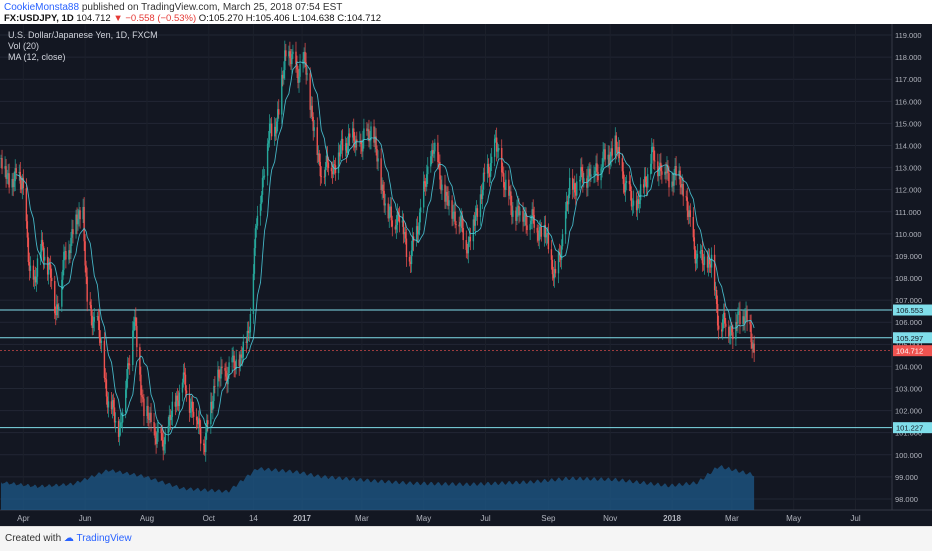  What do you see at coordinates (161, 18) in the screenshot?
I see `change-value: −0.558 (−0.53%)` at bounding box center [161, 18].